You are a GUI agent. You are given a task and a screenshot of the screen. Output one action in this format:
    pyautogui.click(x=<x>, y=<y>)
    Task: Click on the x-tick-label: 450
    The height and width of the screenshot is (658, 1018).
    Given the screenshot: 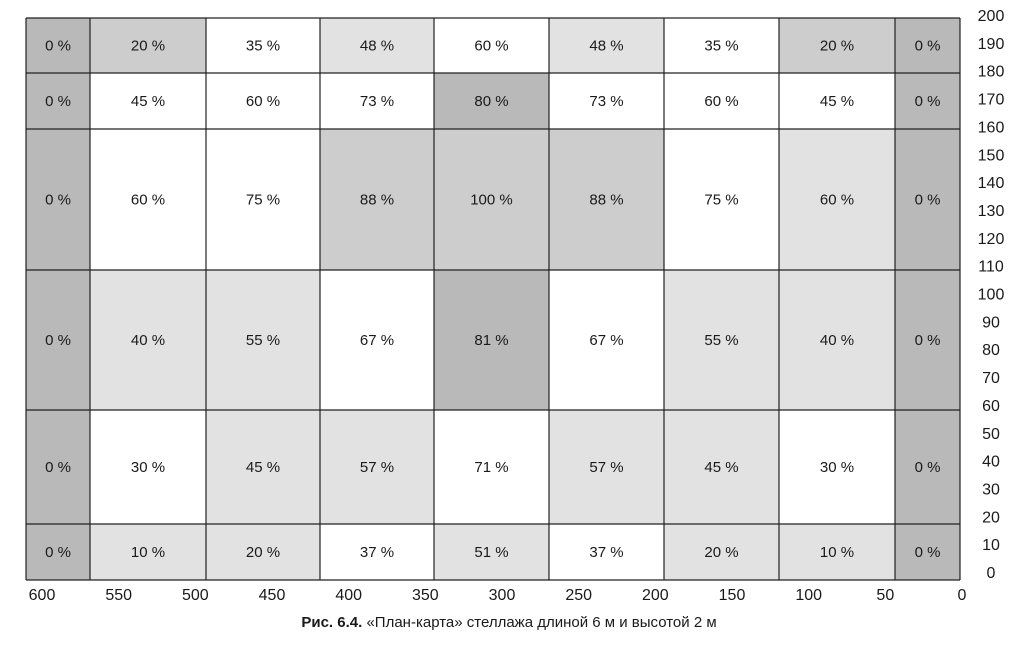 What is the action you would take?
    pyautogui.click(x=272, y=595)
    